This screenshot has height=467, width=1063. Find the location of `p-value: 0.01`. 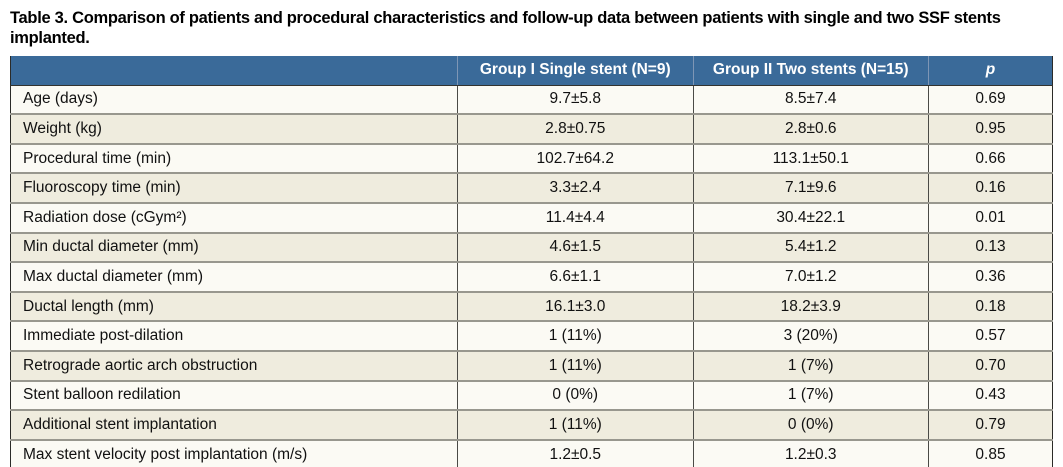

p-value: 0.01 is located at coordinates (990, 217).